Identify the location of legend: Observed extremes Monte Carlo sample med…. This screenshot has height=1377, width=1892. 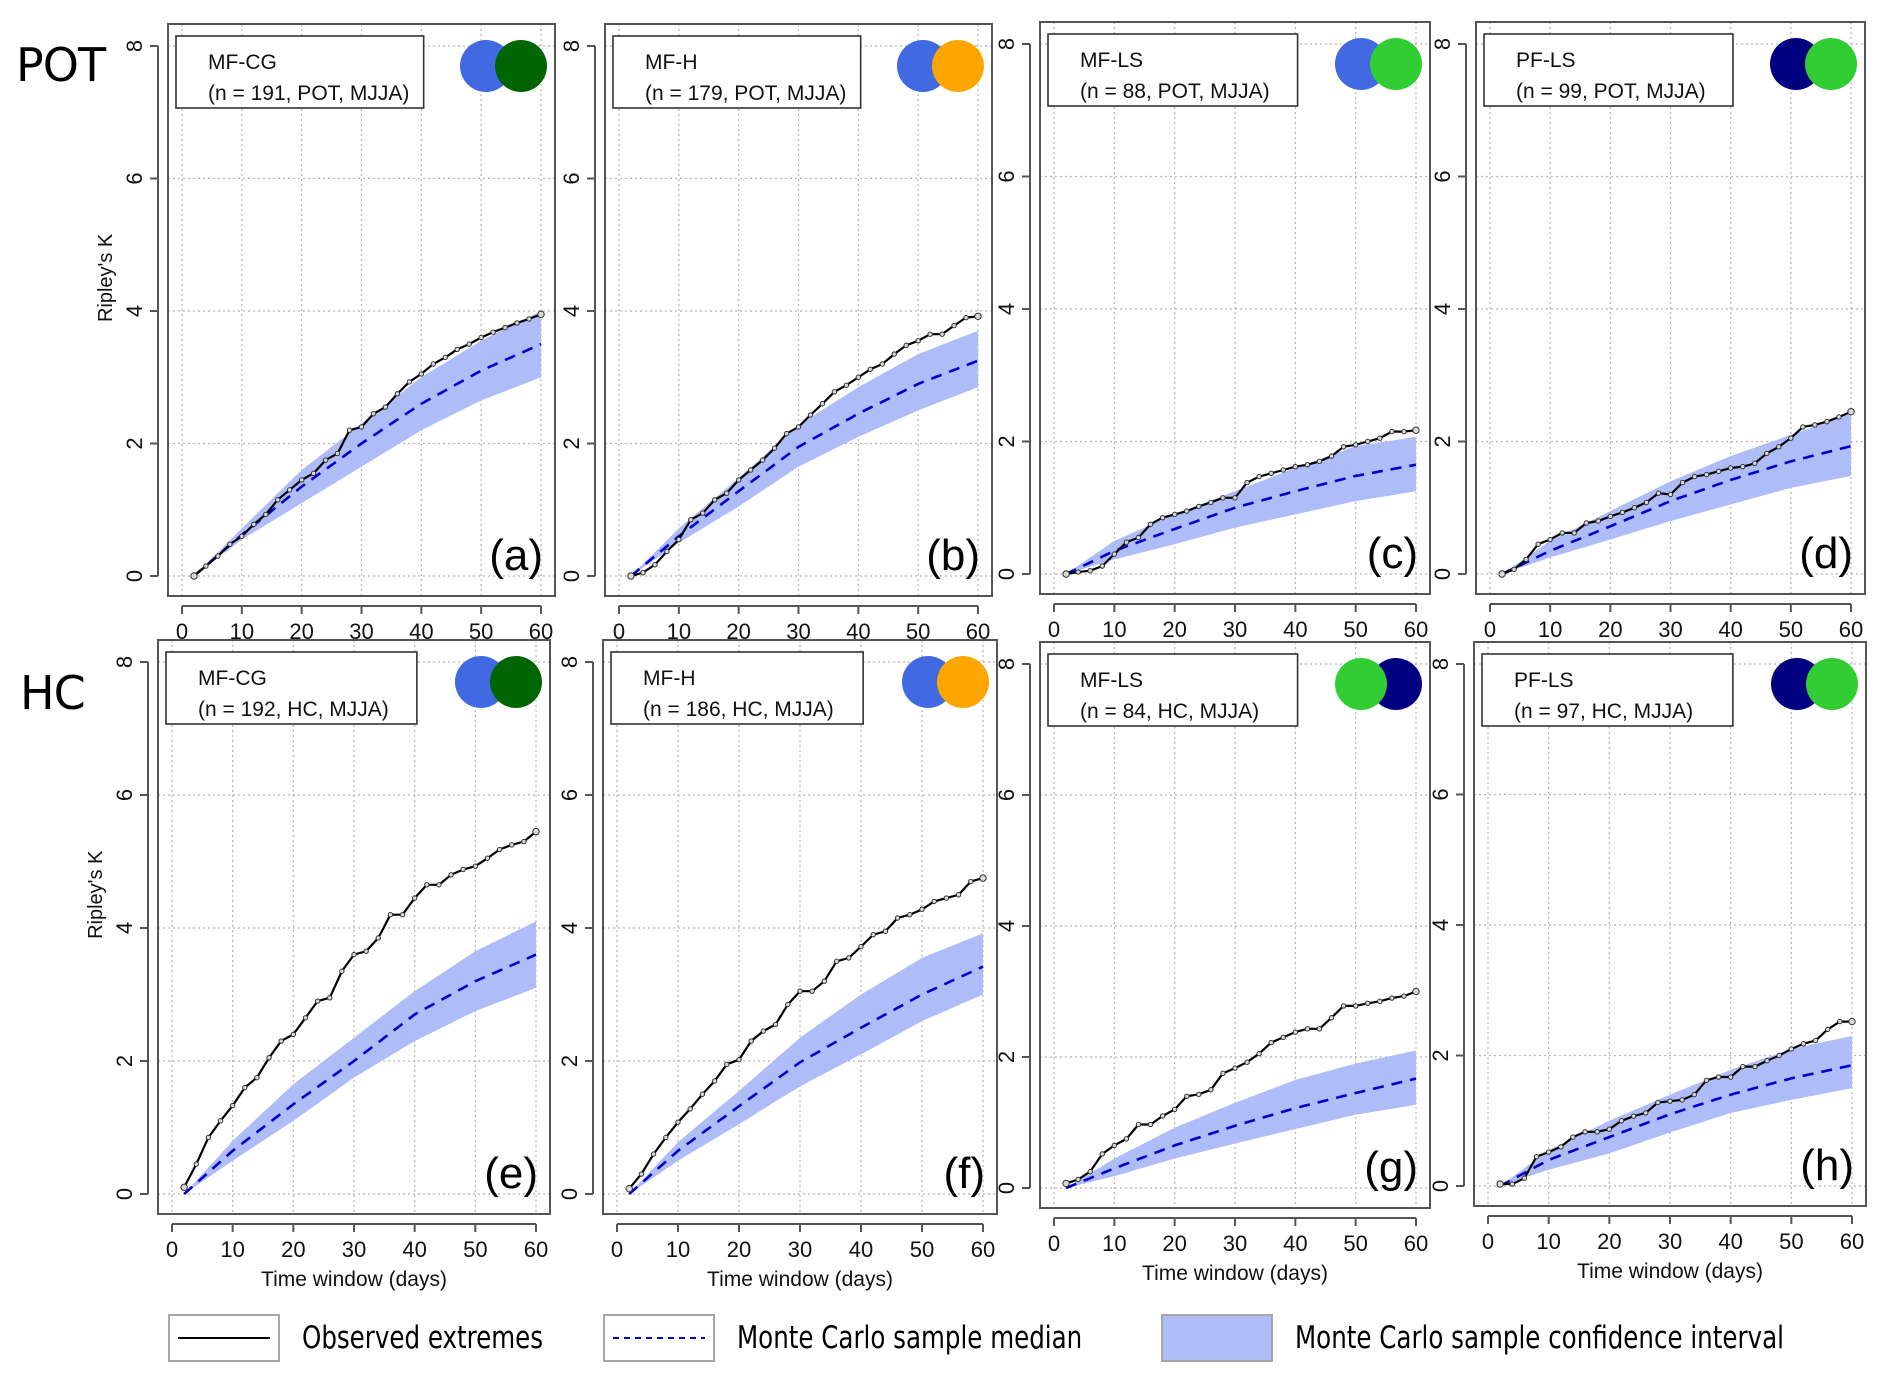
(946, 1340).